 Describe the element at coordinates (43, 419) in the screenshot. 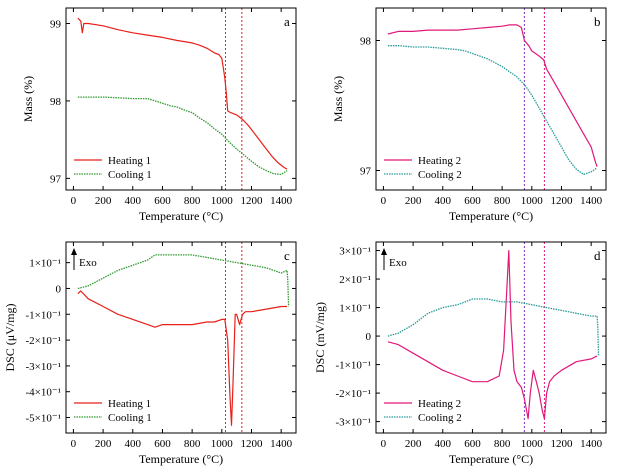

I see `y-tick-label: -5×10⁻¹` at that location.